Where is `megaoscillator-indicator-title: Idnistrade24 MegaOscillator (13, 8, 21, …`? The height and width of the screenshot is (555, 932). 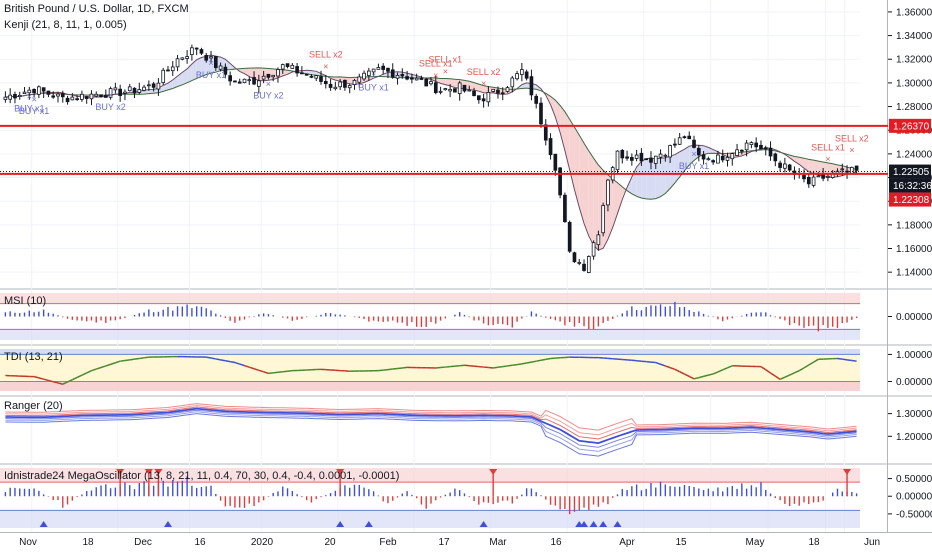 megaoscillator-indicator-title: Idnistrade24 MegaOscillator (13, 8, 21, … is located at coordinates (201, 476).